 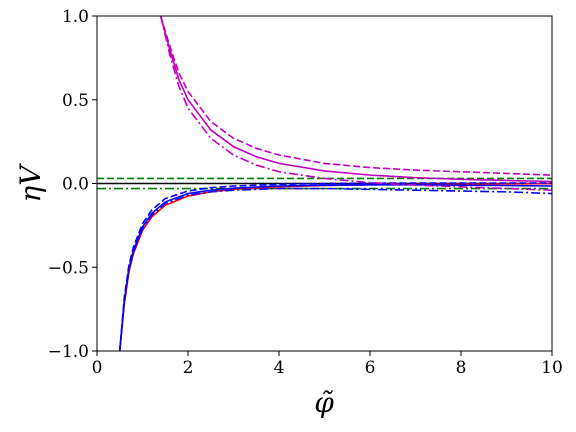 What do you see at coordinates (30, 183) in the screenshot?
I see `y-axis-label: ηV` at bounding box center [30, 183].